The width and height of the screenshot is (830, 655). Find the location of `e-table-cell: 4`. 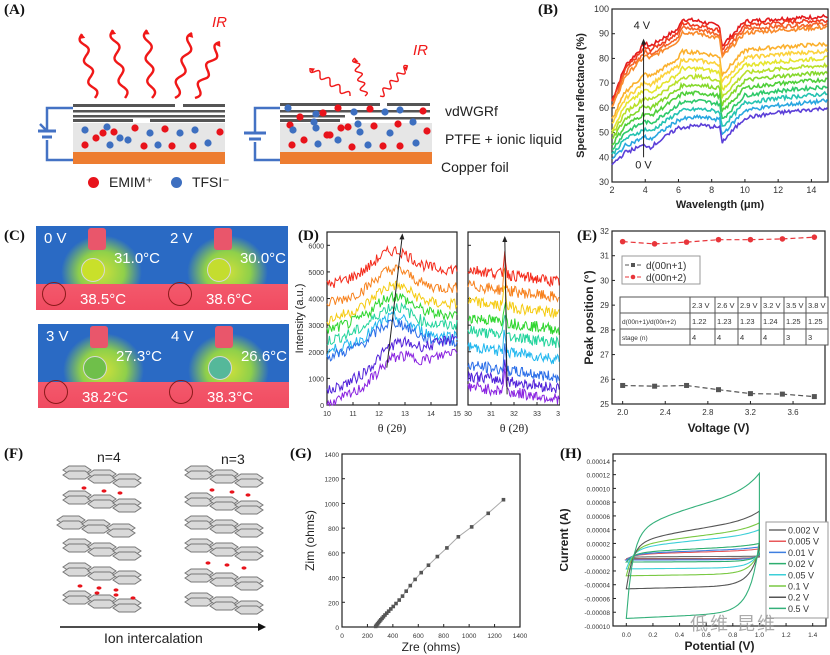

e-table-cell: 4 is located at coordinates (719, 337).